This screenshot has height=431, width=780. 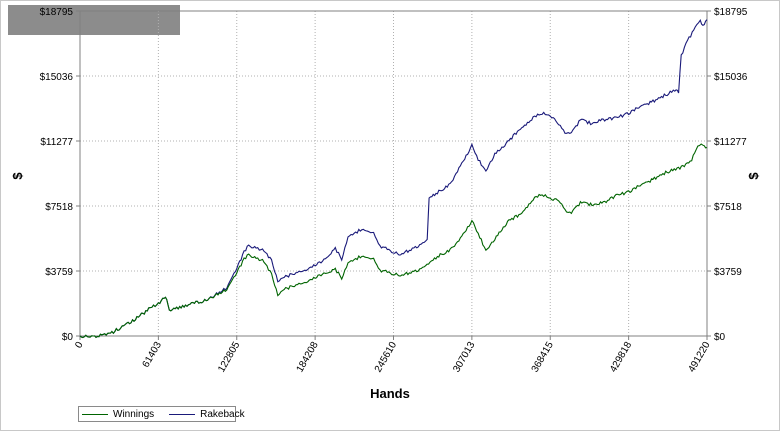 What do you see at coordinates (222, 414) in the screenshot?
I see `legend-label-rakeback: Rakeback` at bounding box center [222, 414].